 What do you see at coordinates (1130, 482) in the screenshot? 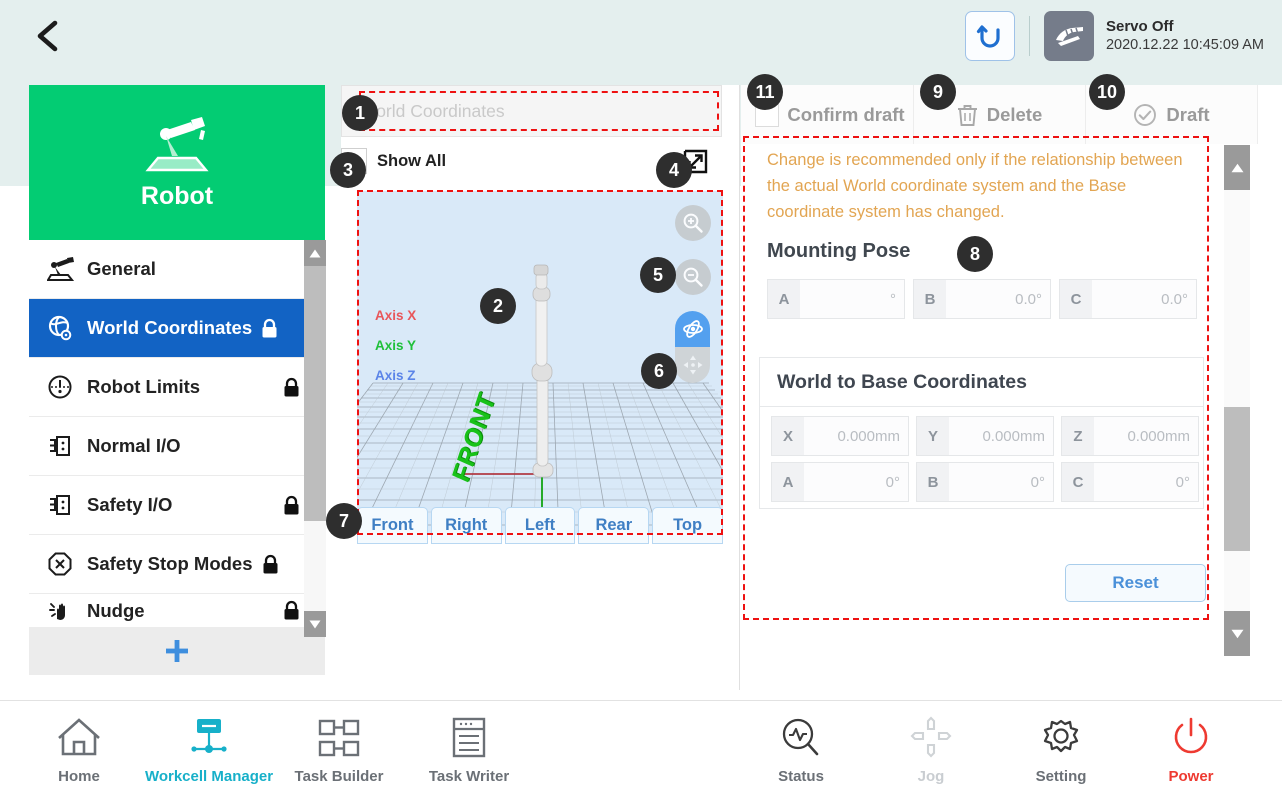
I see `w2b-field-c: C 0°` at bounding box center [1130, 482].